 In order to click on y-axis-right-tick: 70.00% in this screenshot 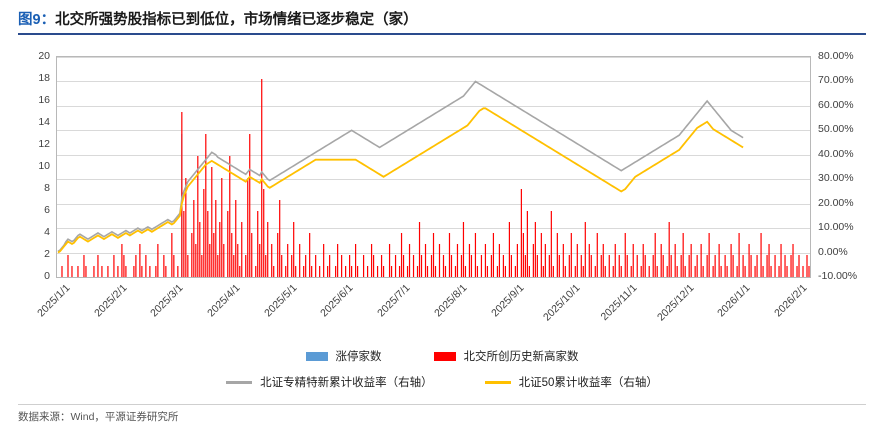, I will do `click(836, 80)`.